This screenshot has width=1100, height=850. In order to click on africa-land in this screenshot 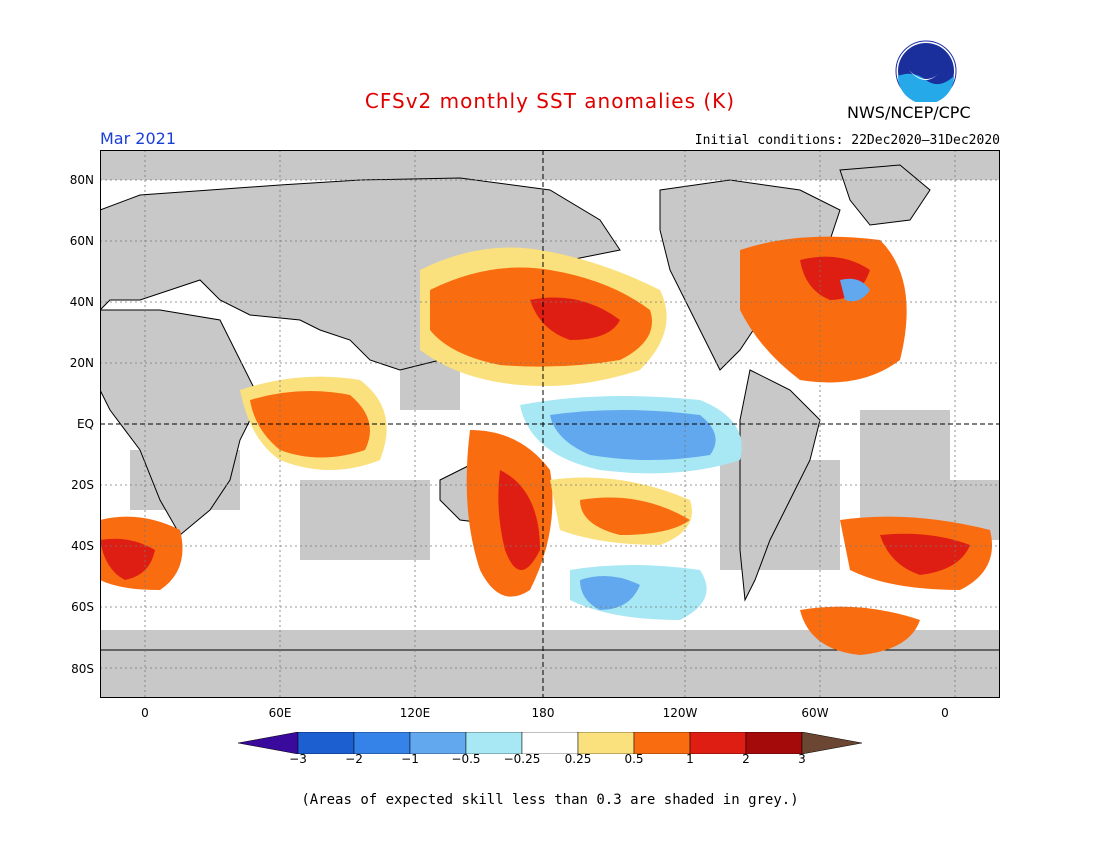, I will do `click(180, 422)`.